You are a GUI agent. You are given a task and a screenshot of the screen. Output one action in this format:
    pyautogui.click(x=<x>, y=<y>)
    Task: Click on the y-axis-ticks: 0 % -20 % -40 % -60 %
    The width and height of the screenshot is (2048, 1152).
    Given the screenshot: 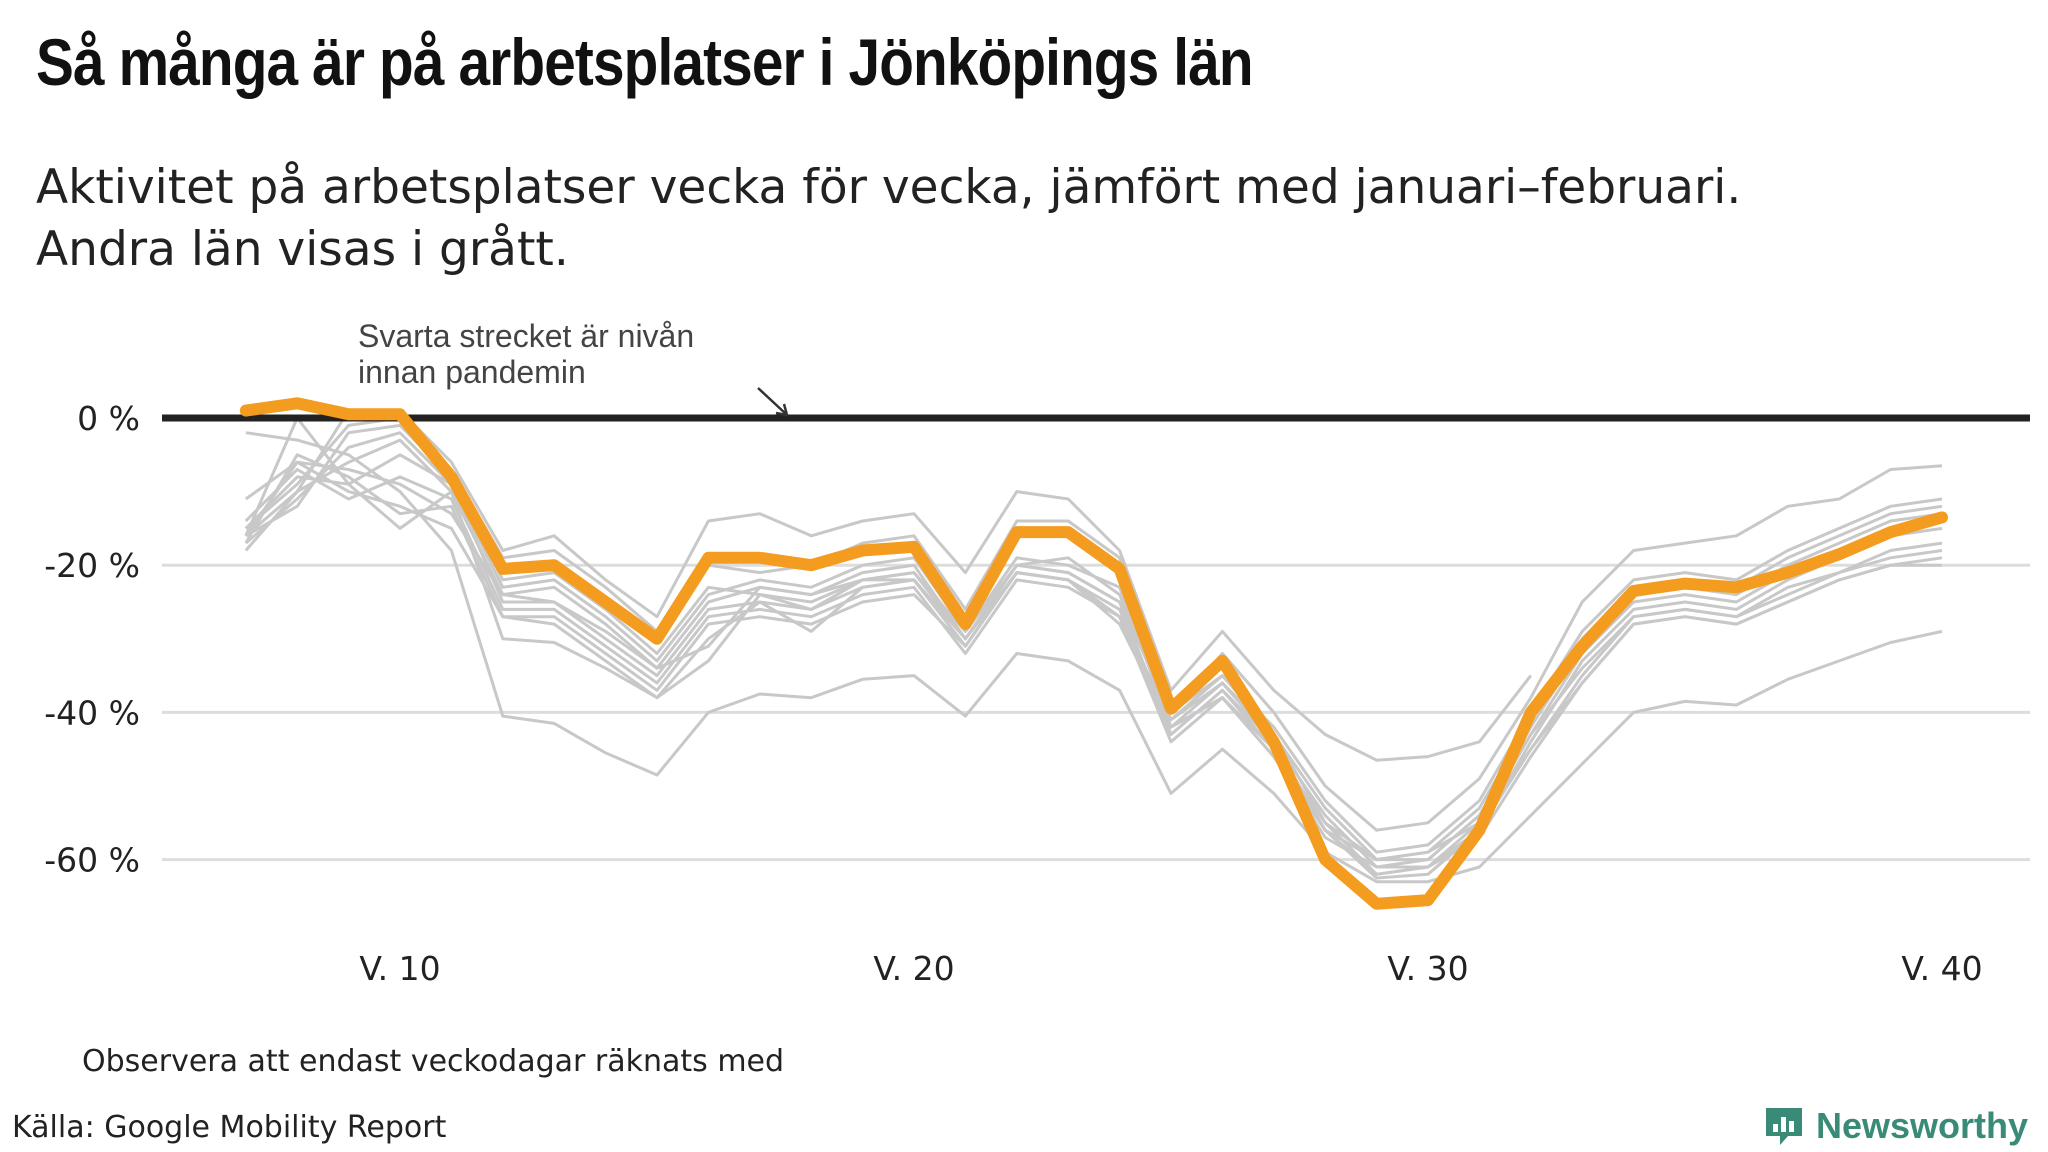 What is the action you would take?
    pyautogui.click(x=92, y=639)
    